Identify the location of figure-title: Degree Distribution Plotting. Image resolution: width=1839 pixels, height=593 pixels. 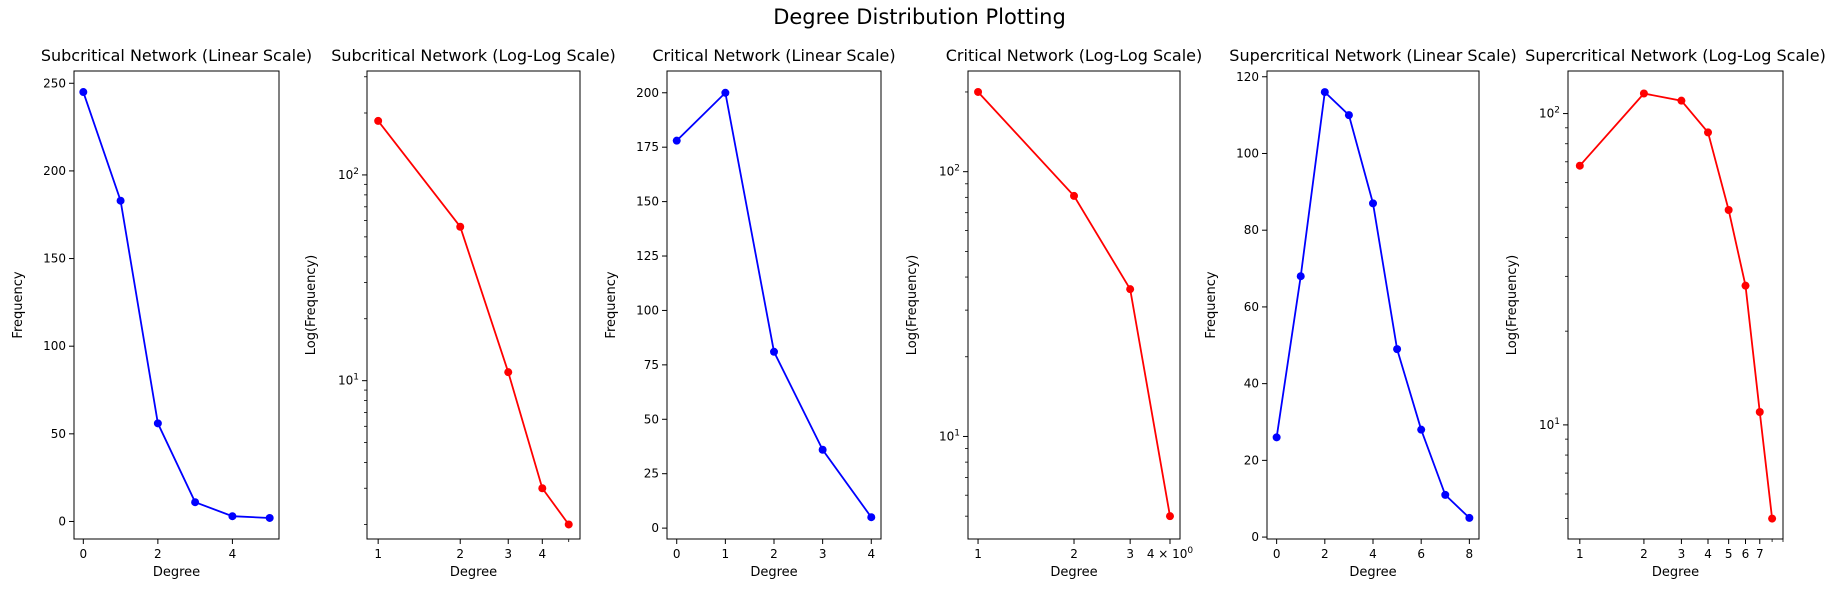
(919, 17).